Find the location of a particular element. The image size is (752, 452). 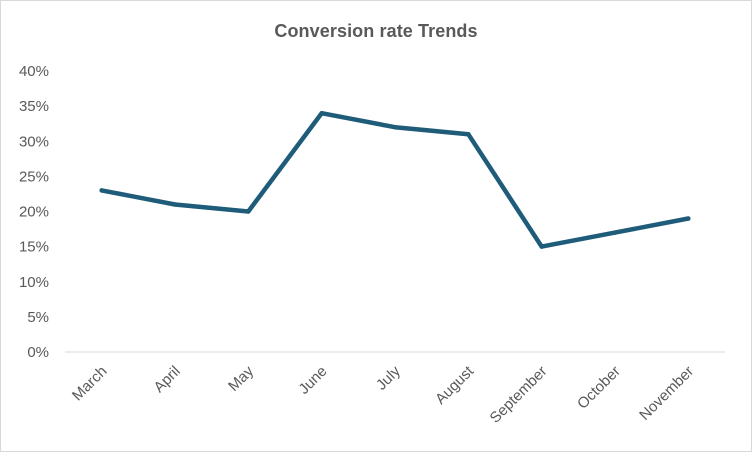

x-tick-label: August is located at coordinates (455, 385).